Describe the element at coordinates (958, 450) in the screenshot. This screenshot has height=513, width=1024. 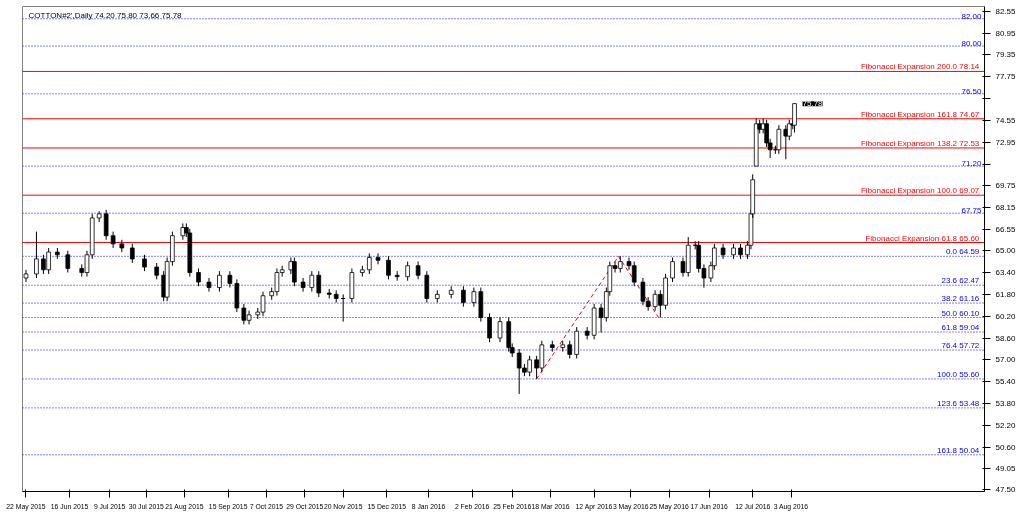
I see `ref-line-label: 161.8 50.04` at that location.